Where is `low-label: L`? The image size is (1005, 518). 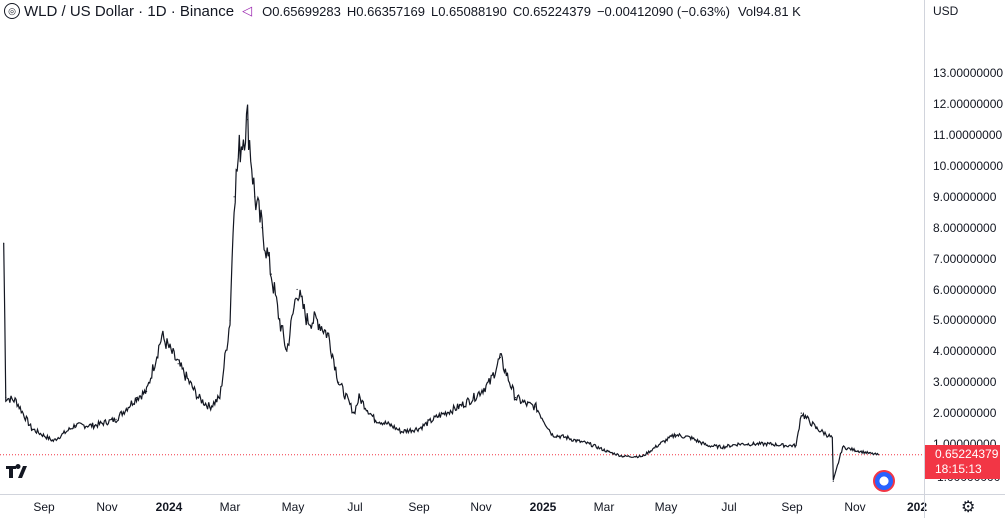 low-label: L is located at coordinates (434, 11).